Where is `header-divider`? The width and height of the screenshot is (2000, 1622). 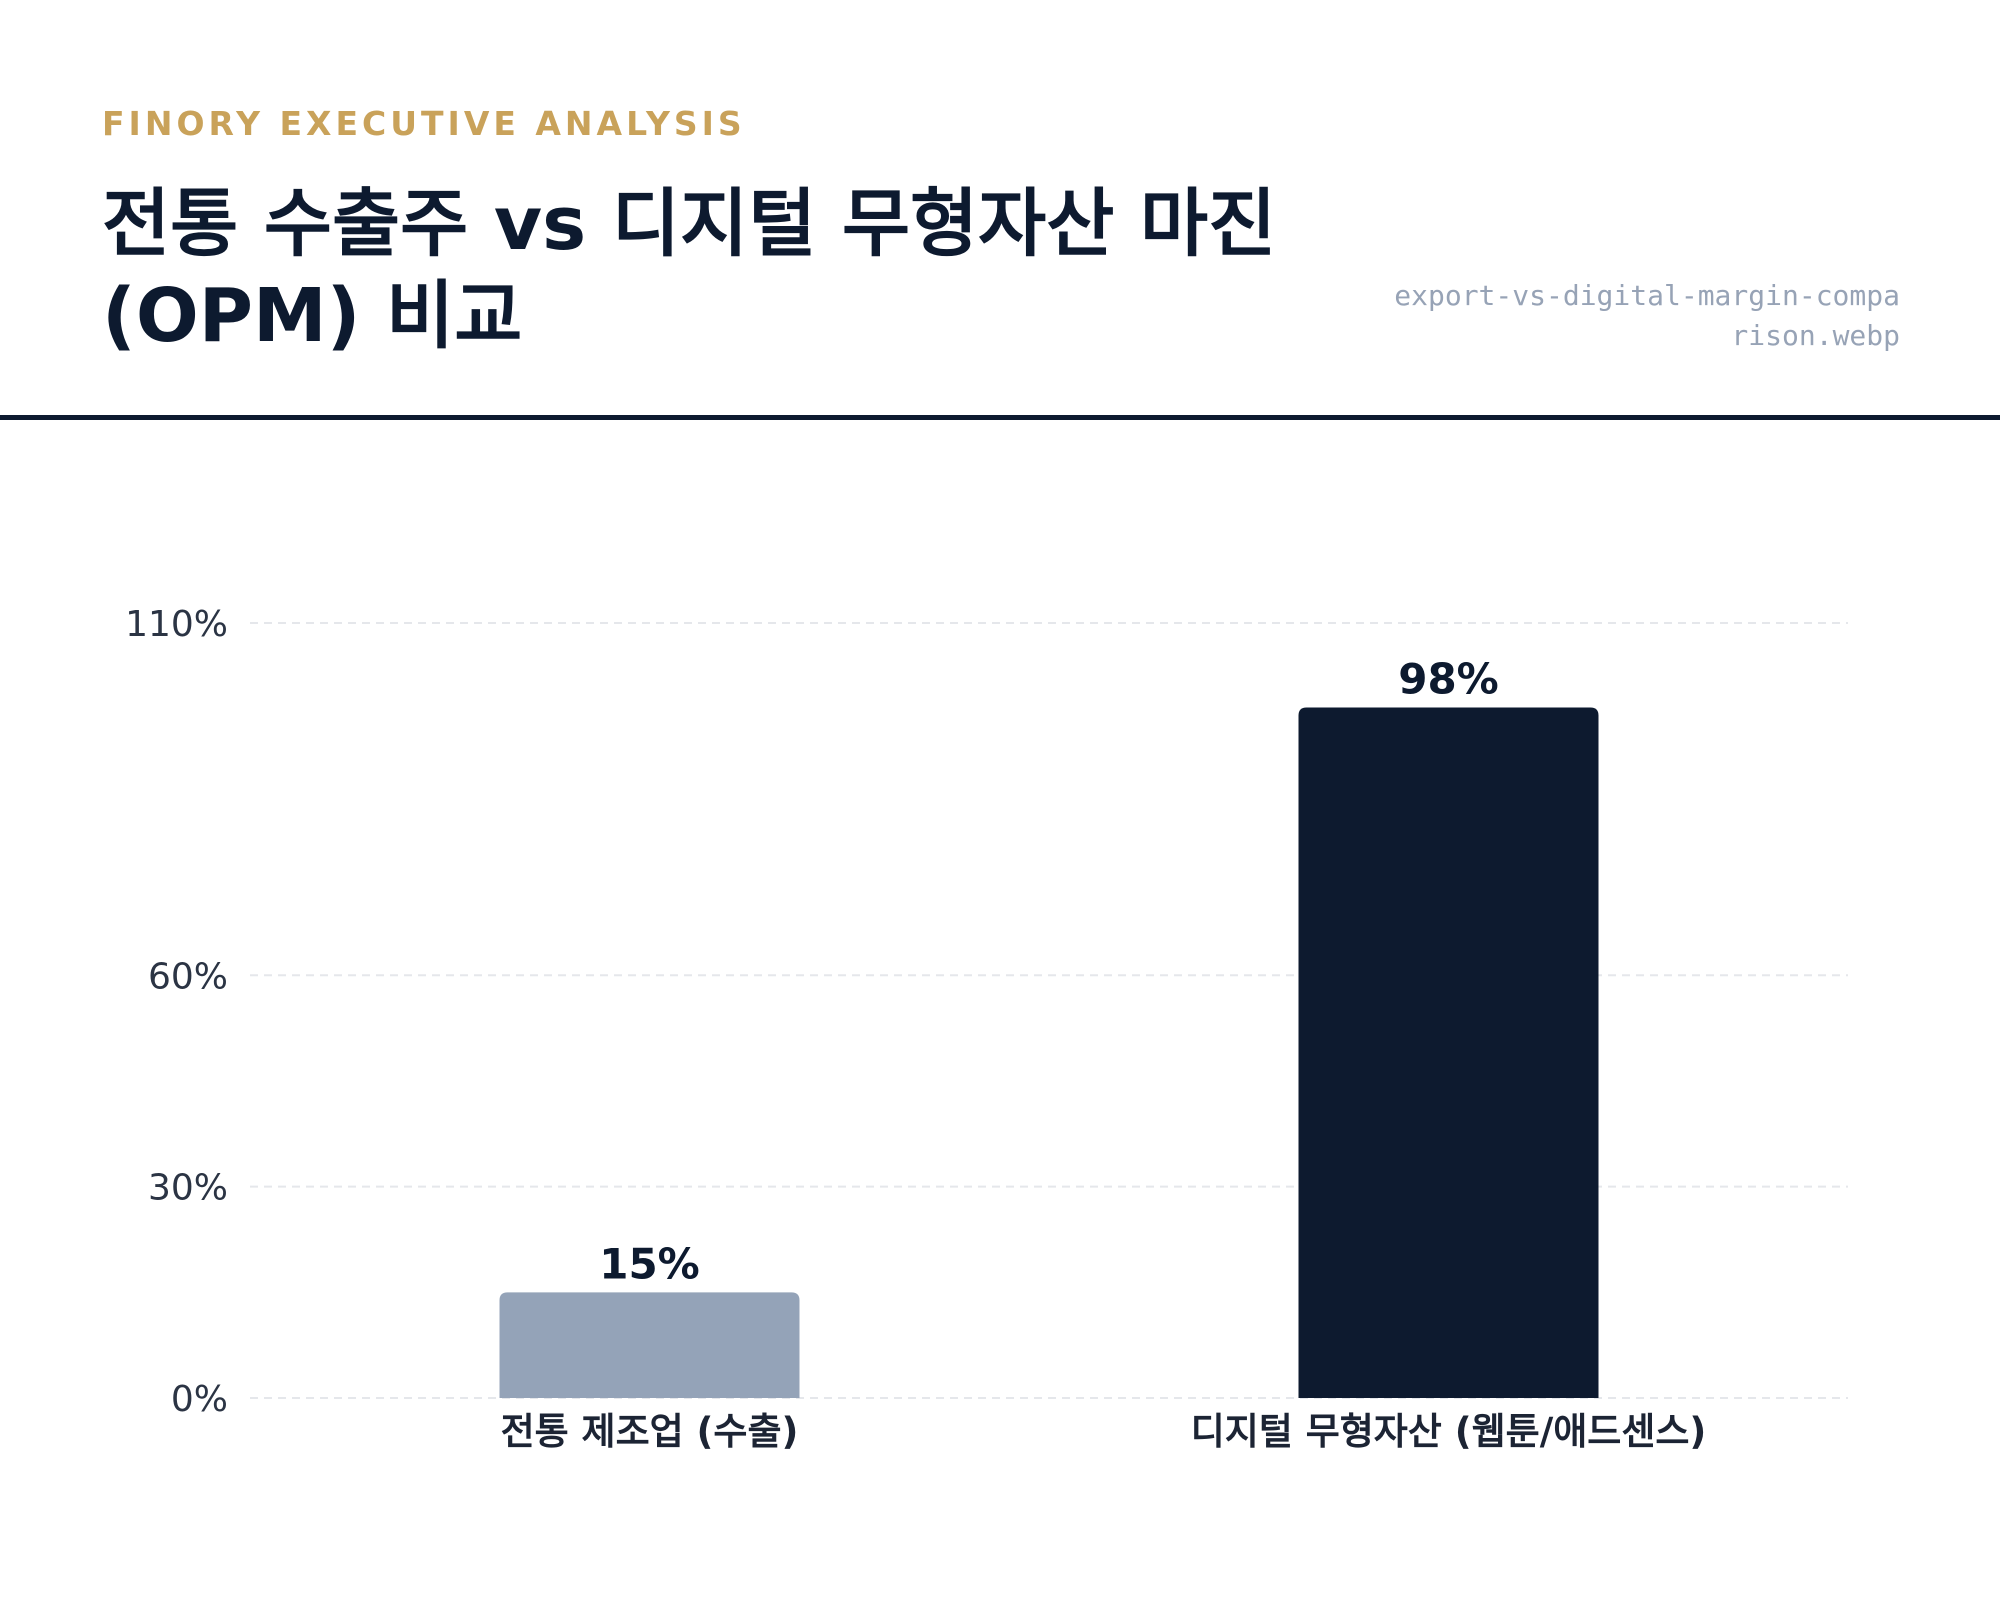
header-divider is located at coordinates (1000, 417).